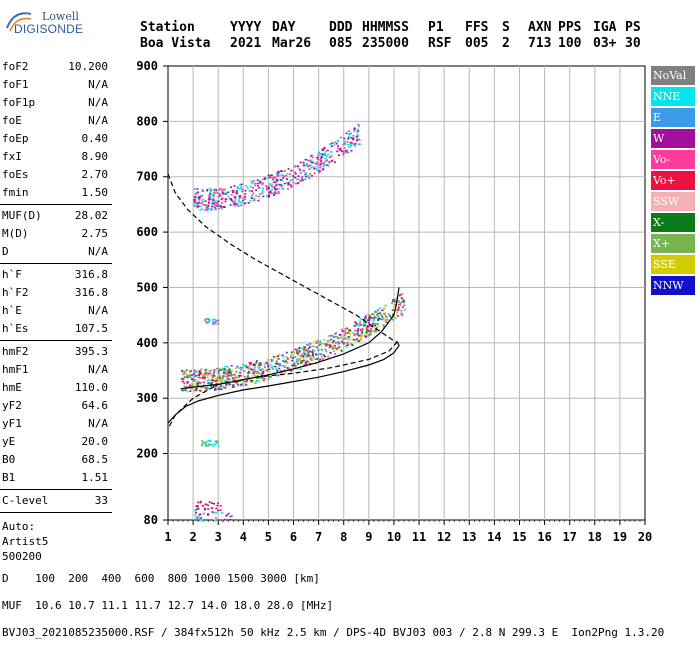 The image size is (700, 653). What do you see at coordinates (506, 27) in the screenshot?
I see `header-row1-cell: S` at bounding box center [506, 27].